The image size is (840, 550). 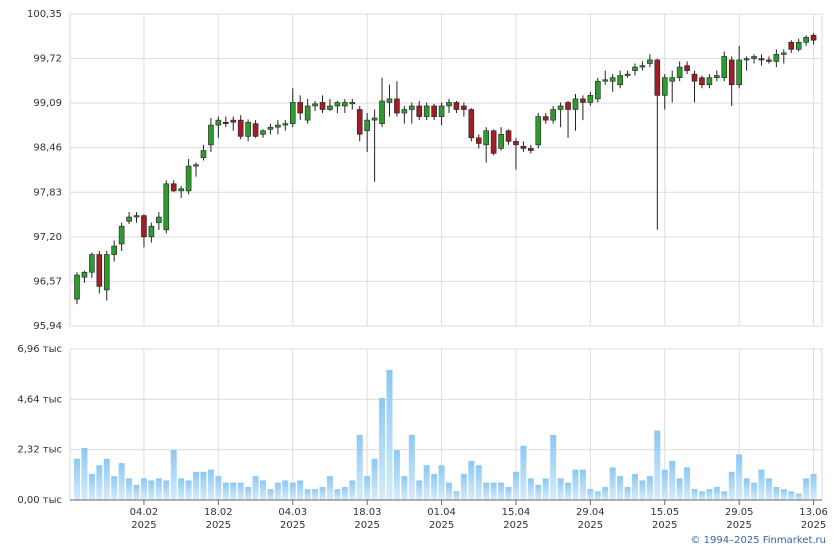 What do you see at coordinates (47, 59) in the screenshot?
I see `y-tick-label: 99,72` at bounding box center [47, 59].